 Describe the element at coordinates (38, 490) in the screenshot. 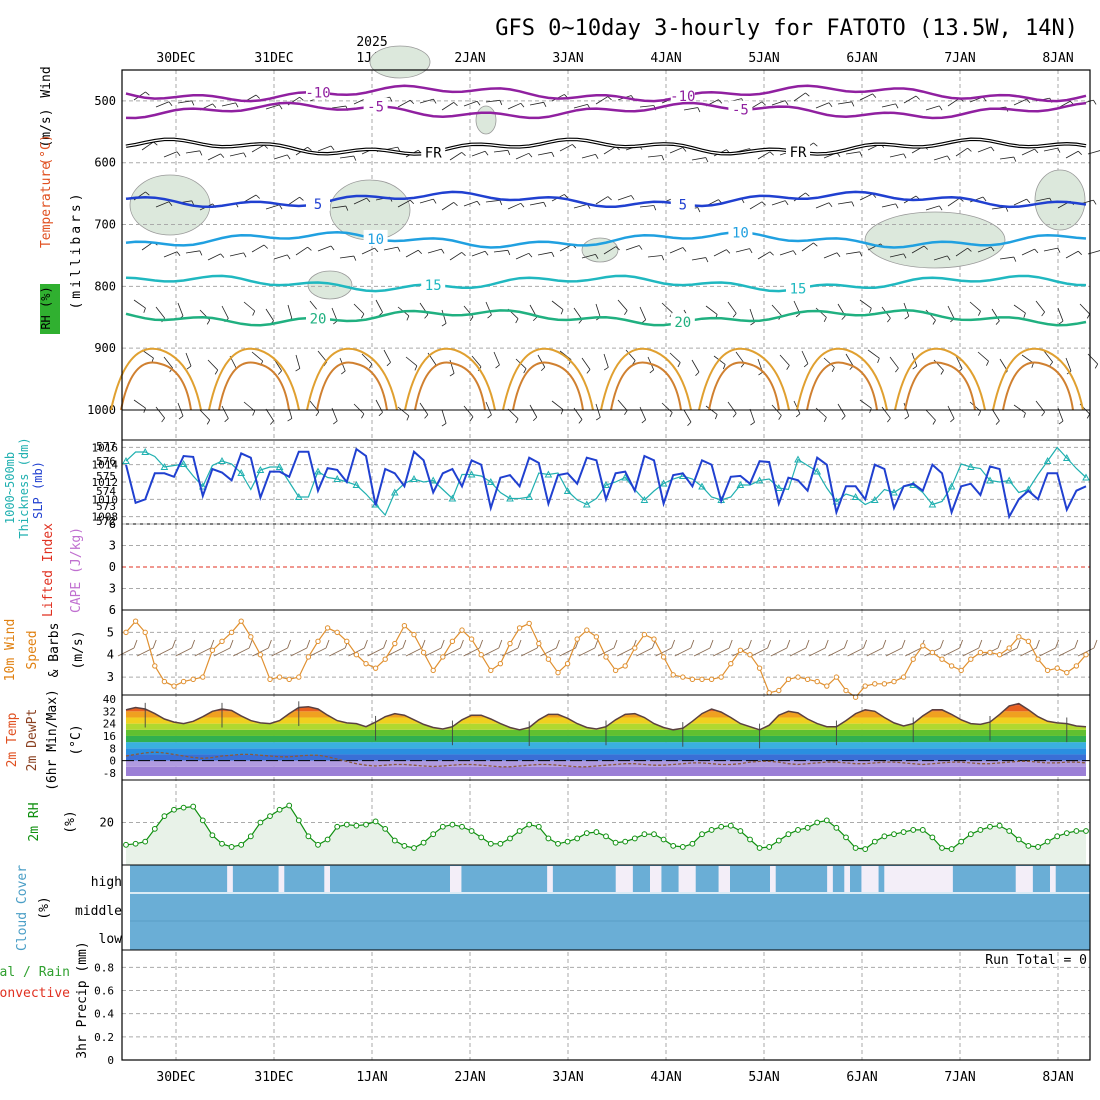

I see `slp-label: SLP (mb)` at that location.